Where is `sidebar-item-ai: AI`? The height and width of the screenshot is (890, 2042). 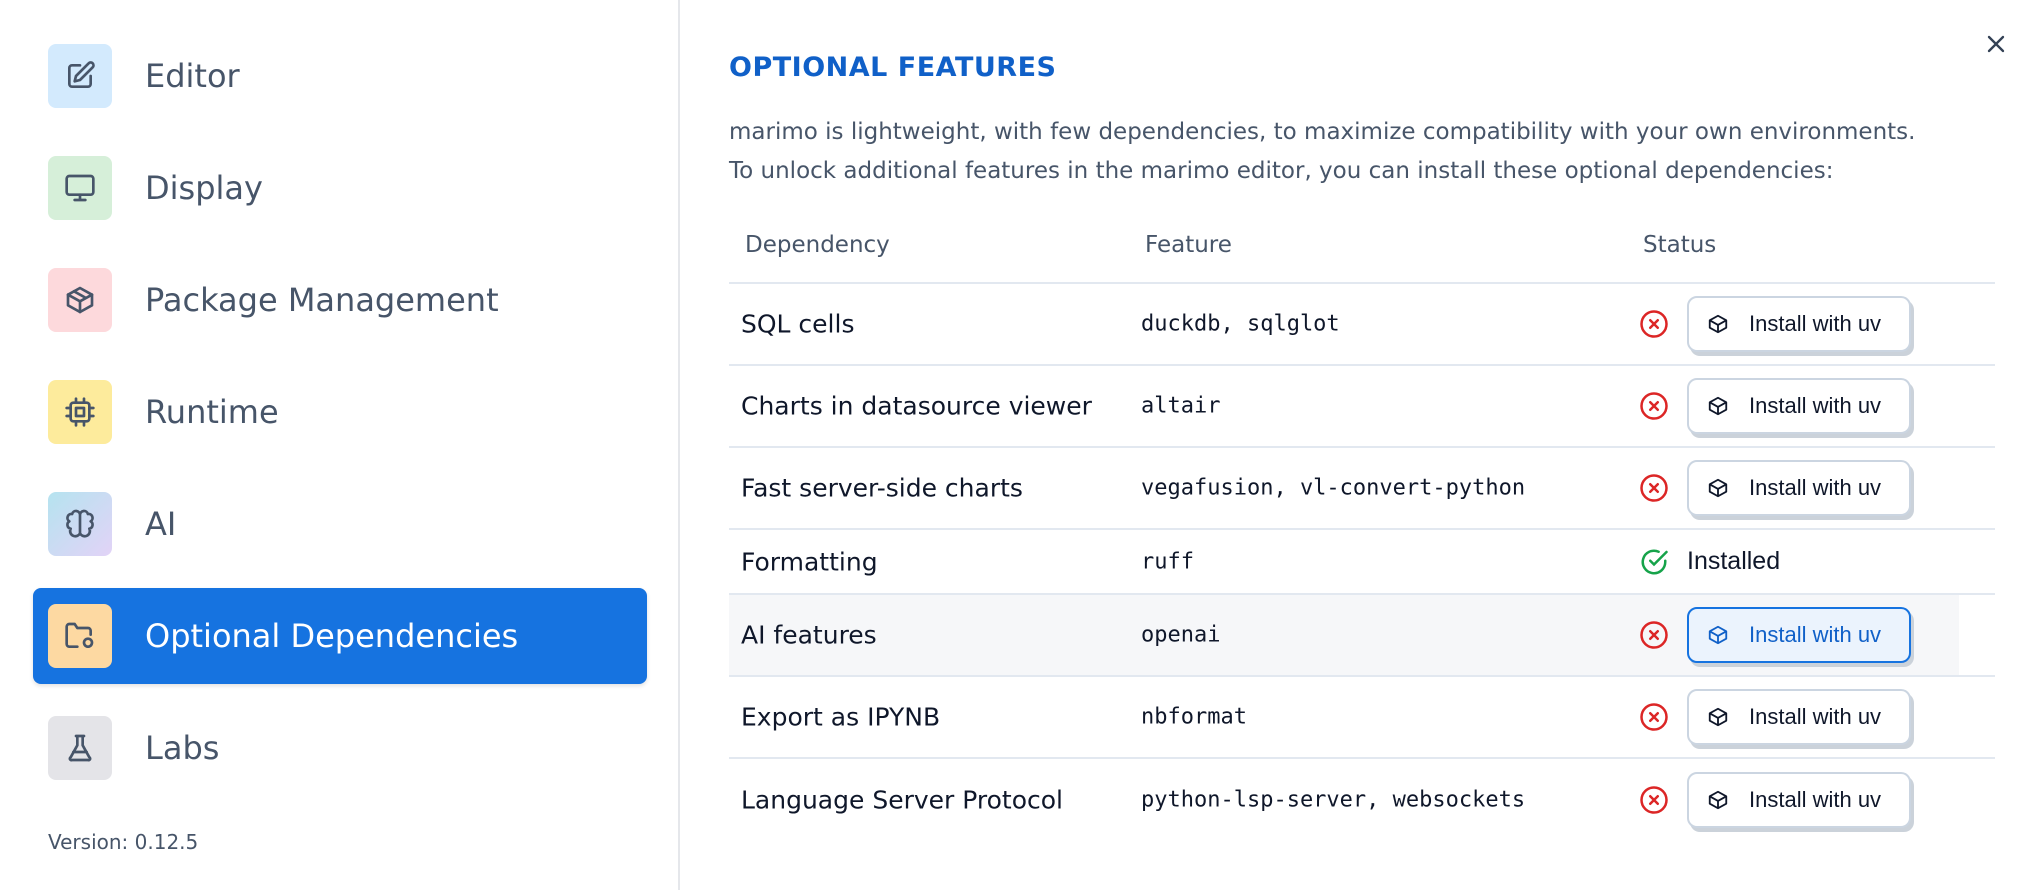
sidebar-item-ai: AI is located at coordinates (340, 524).